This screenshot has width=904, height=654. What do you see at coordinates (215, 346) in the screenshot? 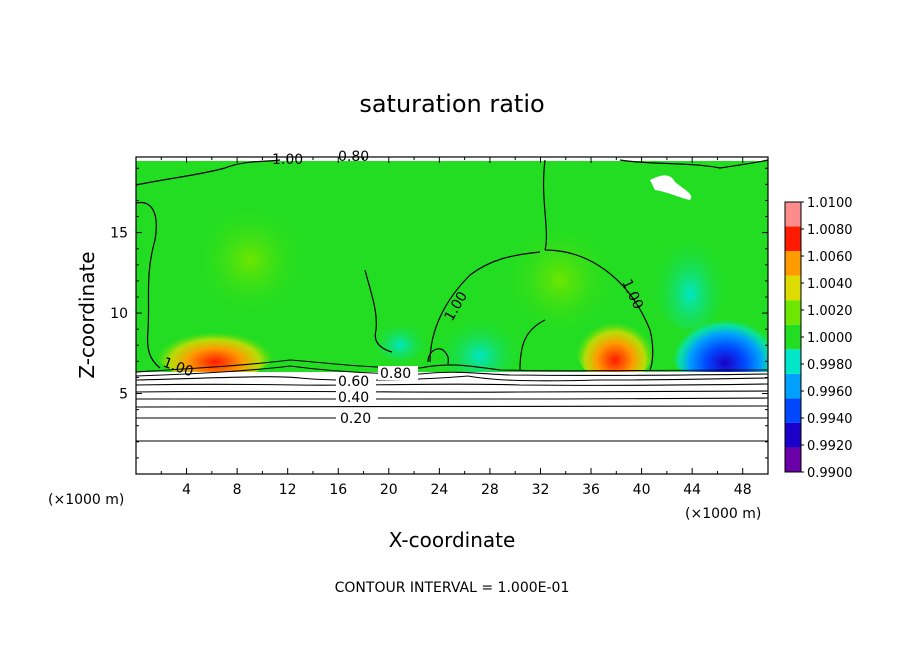
I see `supersat-region-lower-left` at bounding box center [215, 346].